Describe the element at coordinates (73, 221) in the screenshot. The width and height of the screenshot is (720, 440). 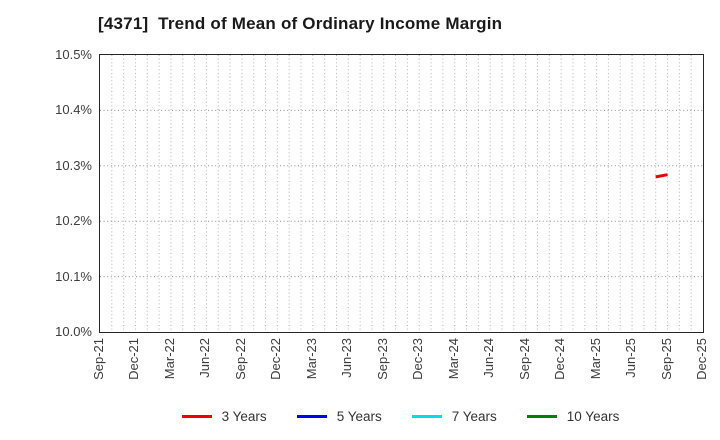
I see `y-tick-label: 10.2%` at that location.